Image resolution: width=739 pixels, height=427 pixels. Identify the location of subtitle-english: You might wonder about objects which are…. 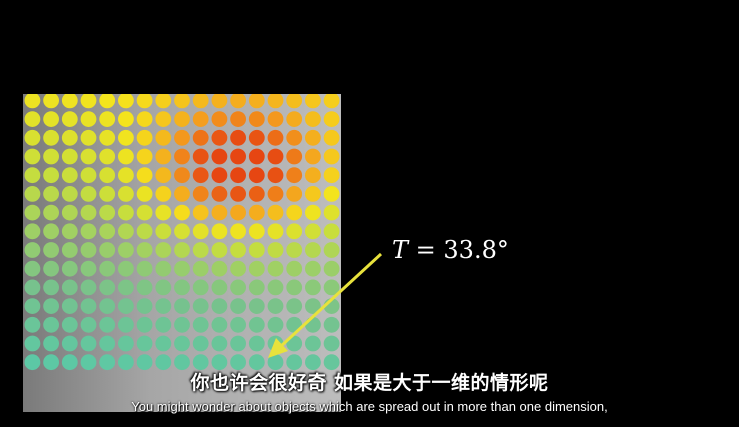
(369, 406).